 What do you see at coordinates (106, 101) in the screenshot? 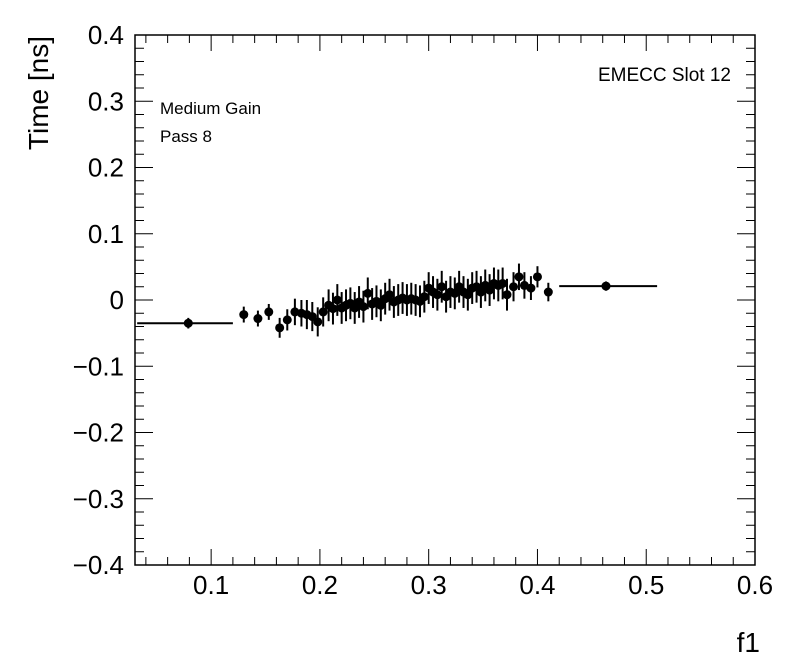
I see `y-tick-label: 0.3` at bounding box center [106, 101].